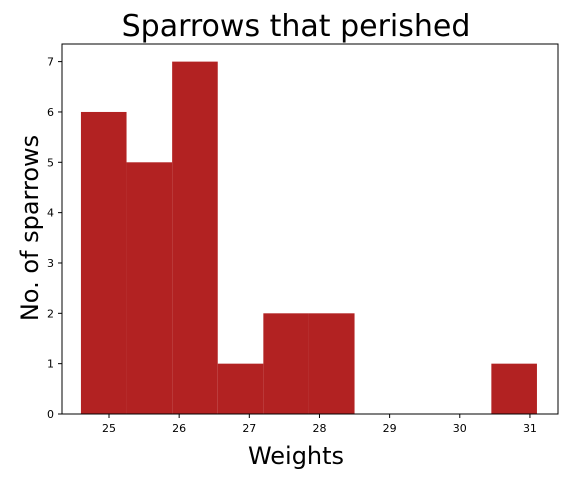 The height and width of the screenshot is (481, 571). Describe the element at coordinates (460, 428) in the screenshot. I see `x-tick-label: 30` at that location.